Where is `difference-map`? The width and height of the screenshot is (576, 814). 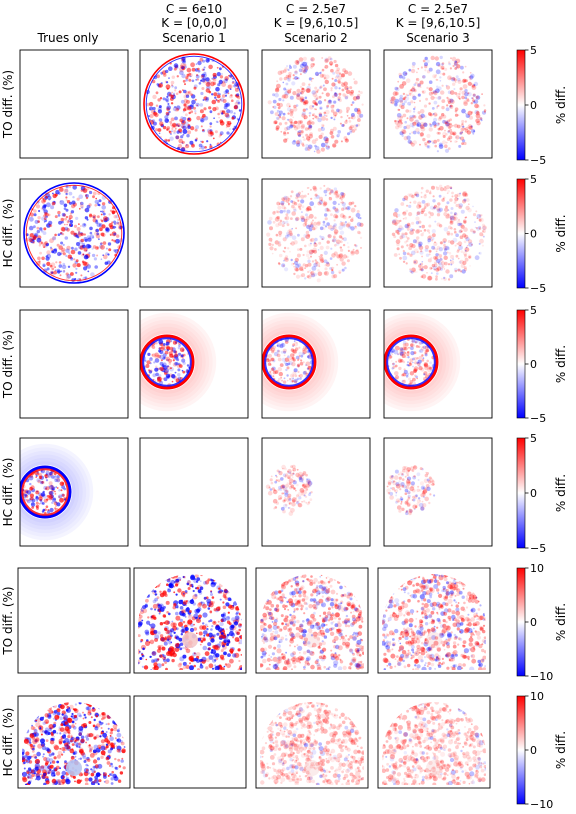 difference-map is located at coordinates (178, 362).